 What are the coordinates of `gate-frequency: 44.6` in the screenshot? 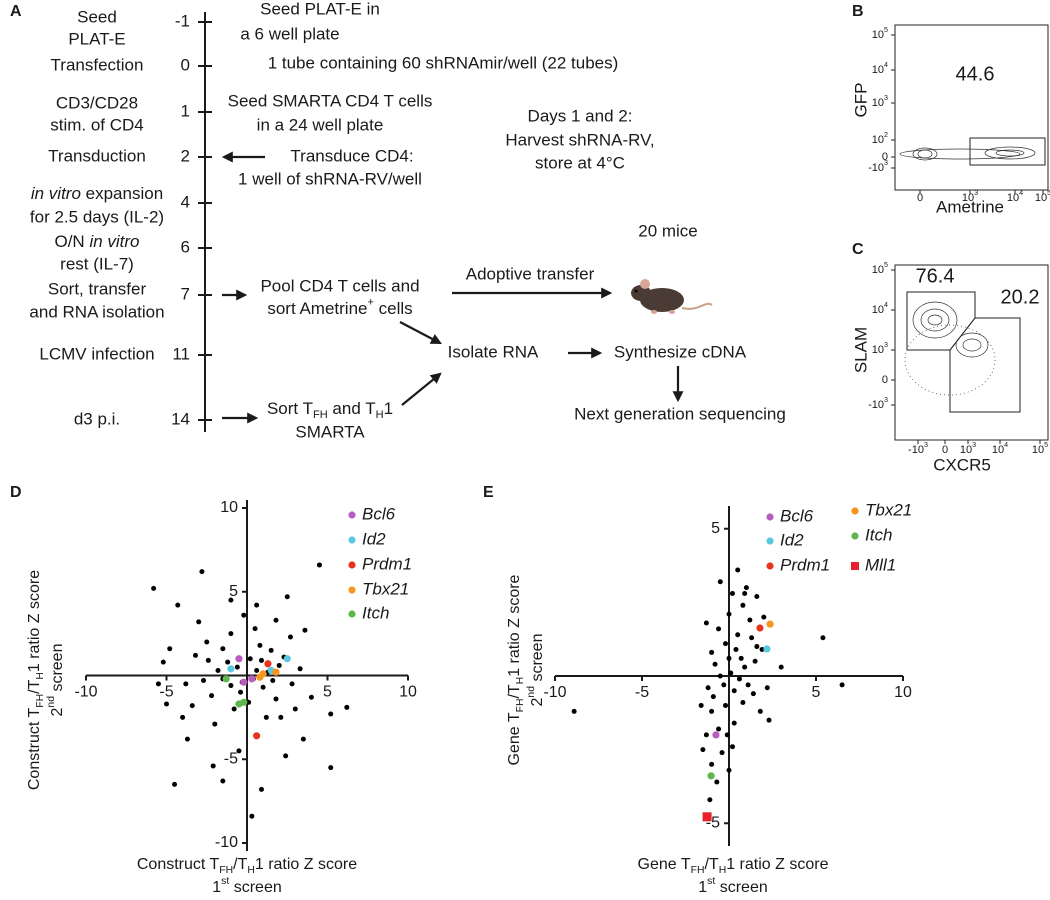 It's located at (975, 74).